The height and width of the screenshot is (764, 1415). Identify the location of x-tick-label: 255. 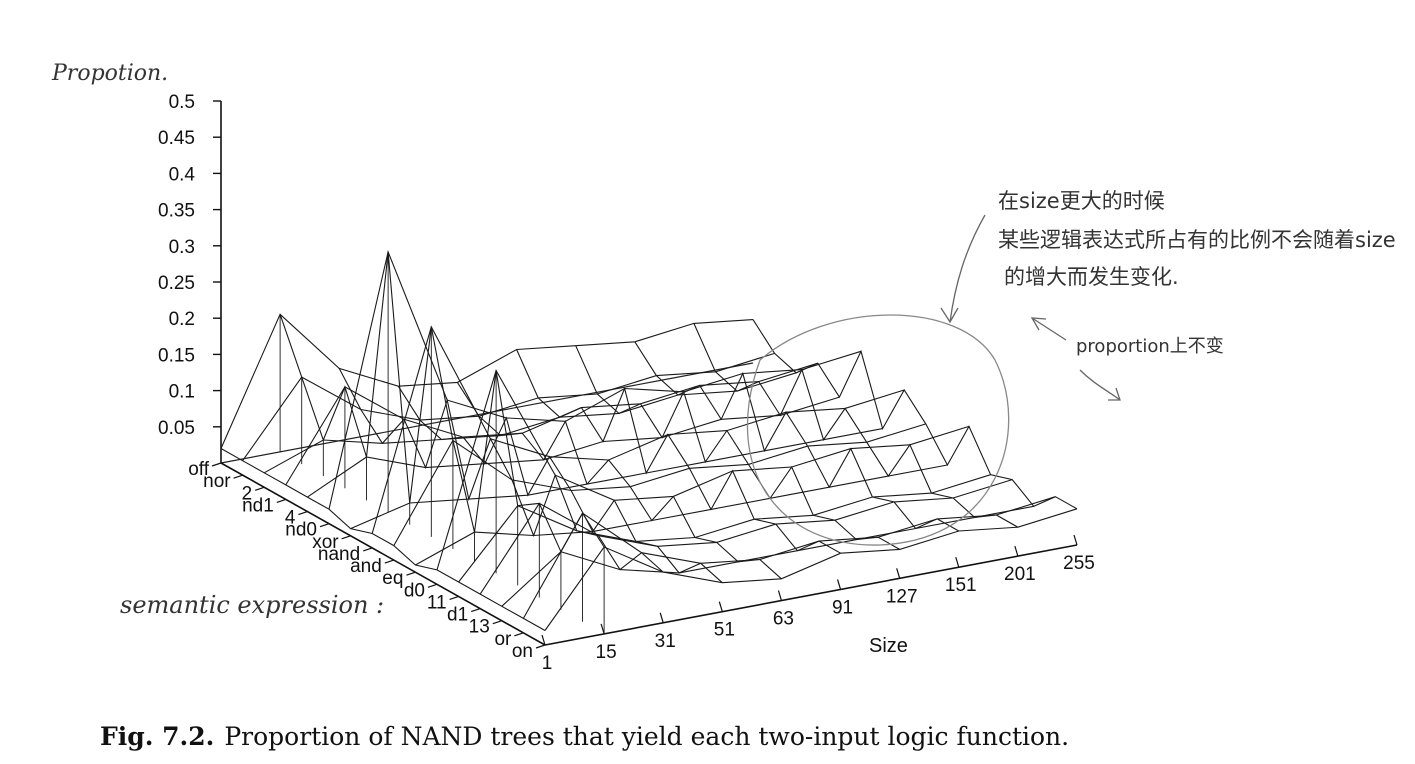
(1079, 563).